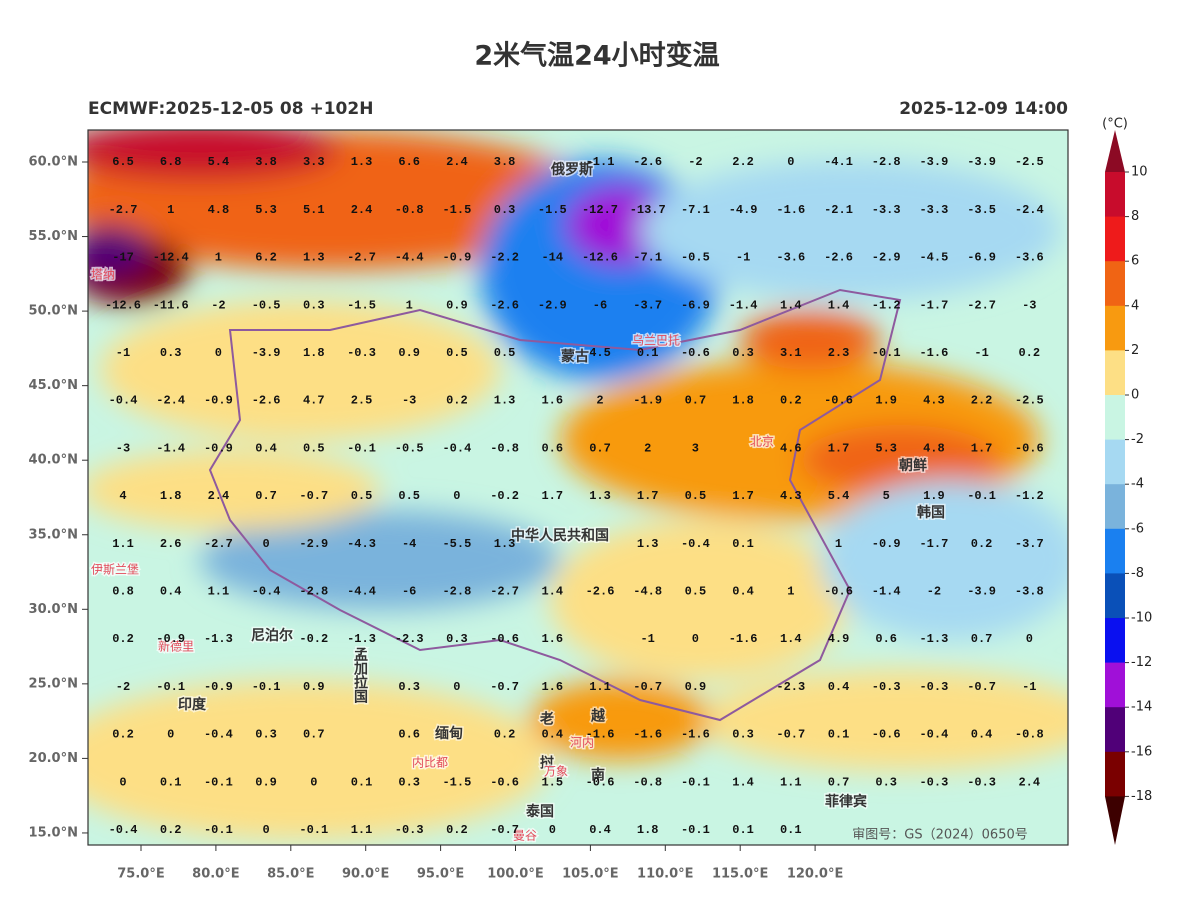 This screenshot has width=1201, height=904. I want to click on grid-value: -2.5, so click(1029, 162).